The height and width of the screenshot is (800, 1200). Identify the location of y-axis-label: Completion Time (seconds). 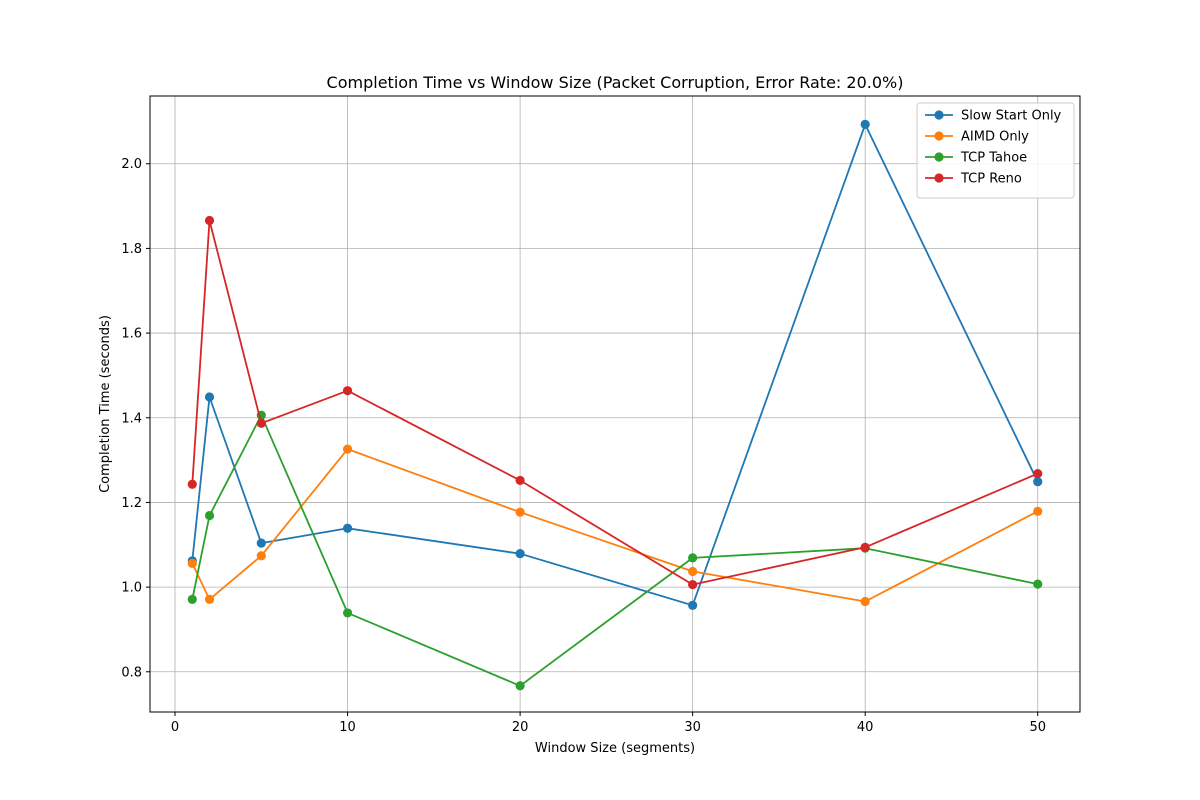
(105, 404).